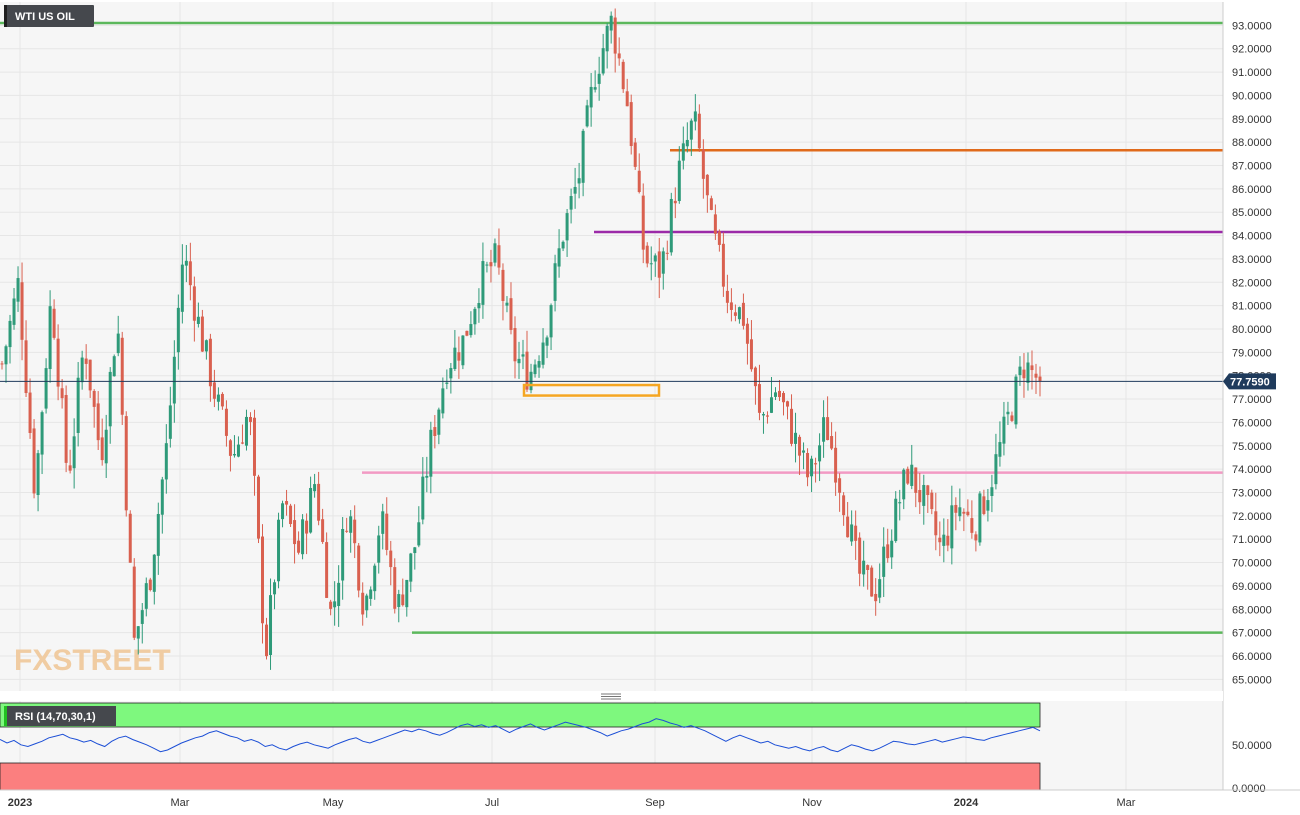 The height and width of the screenshot is (815, 1300). Describe the element at coordinates (1126, 803) in the screenshot. I see `time-tick-label: Mar` at that location.